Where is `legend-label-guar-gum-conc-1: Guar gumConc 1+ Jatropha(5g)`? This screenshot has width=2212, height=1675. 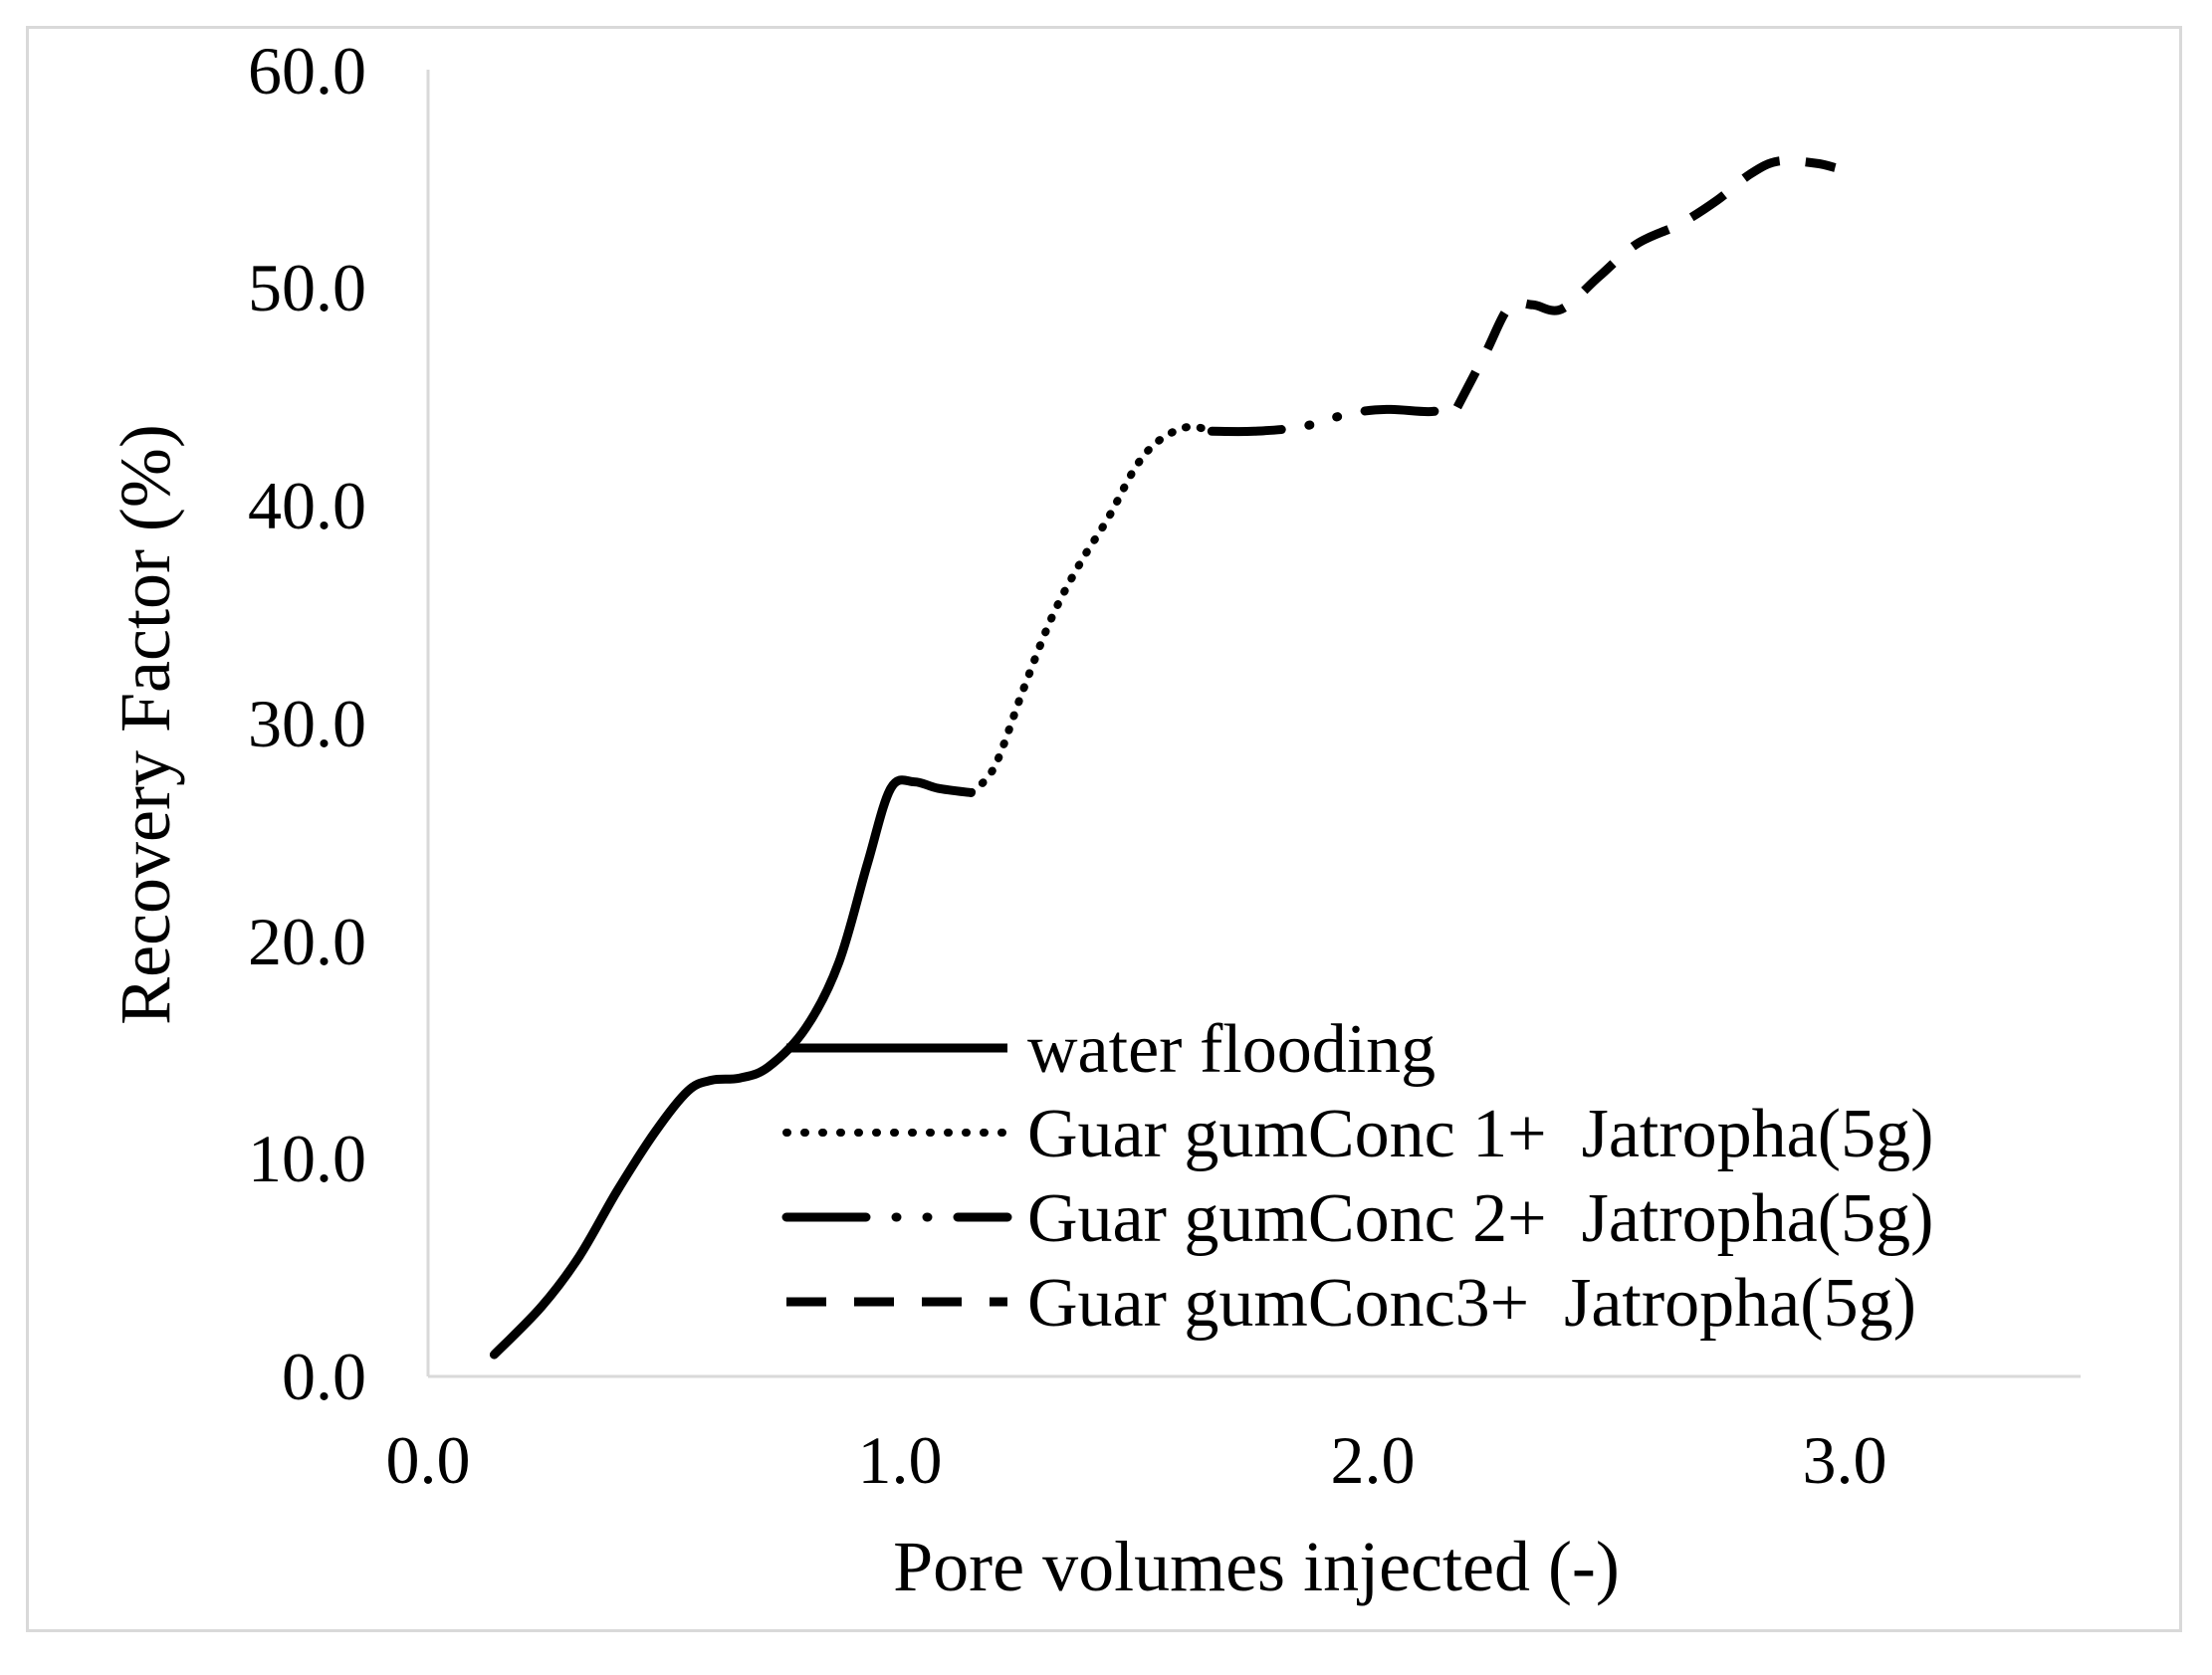
legend-label-guar-gum-conc-1: Guar gumConc 1+ Jatropha(5g) is located at coordinates (1480, 1134).